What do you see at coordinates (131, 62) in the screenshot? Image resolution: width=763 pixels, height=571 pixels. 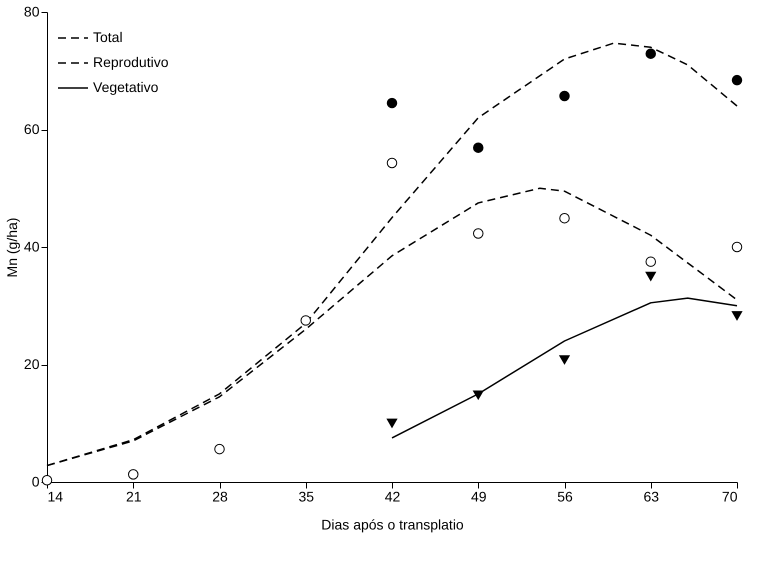 I see `legend-label: Reprodutivo` at bounding box center [131, 62].